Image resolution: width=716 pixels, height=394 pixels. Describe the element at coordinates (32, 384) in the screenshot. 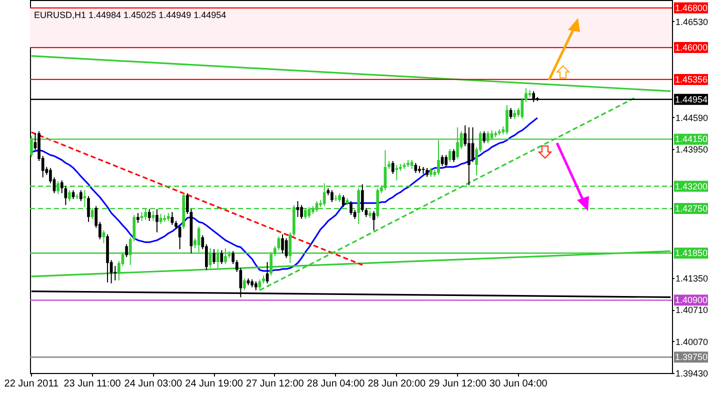

I see `x-tick-label: 22 Jun 2011` at that location.